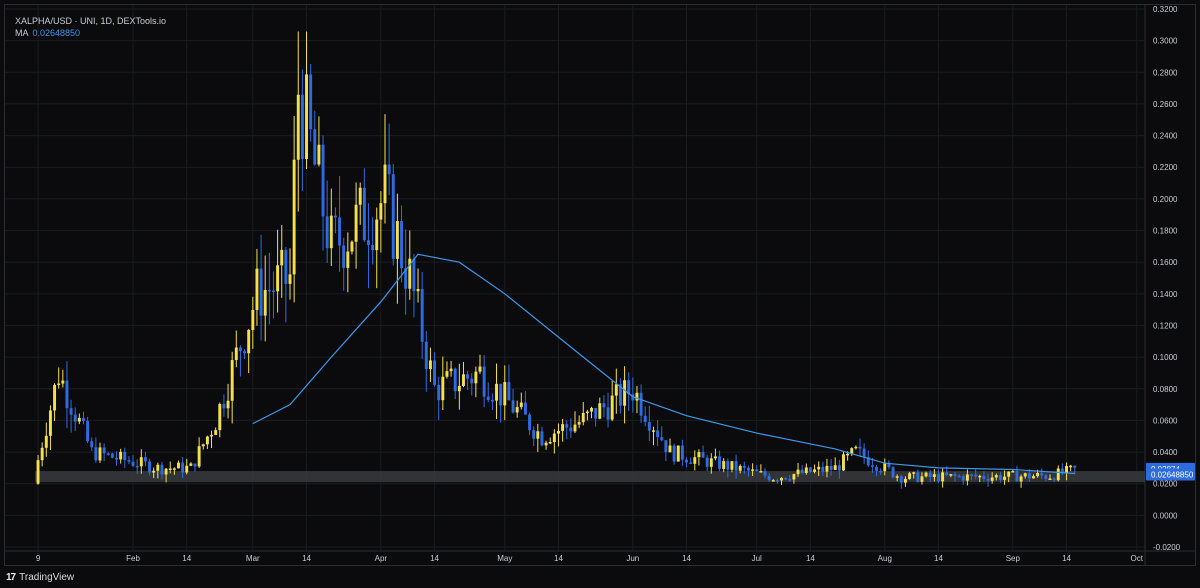 This screenshot has width=1200, height=588. Describe the element at coordinates (1165, 72) in the screenshot. I see `y-tick-label: 0.2800` at that location.